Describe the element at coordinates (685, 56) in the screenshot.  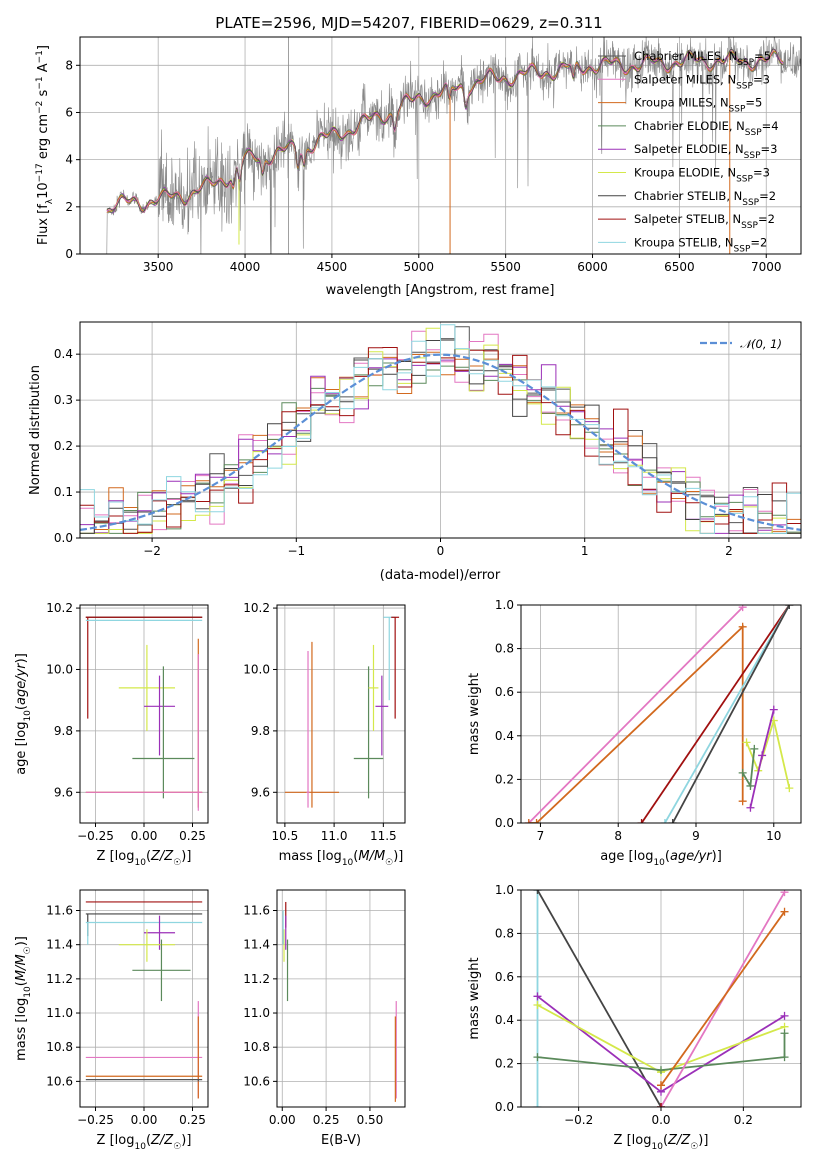
I see `legend-label-part: Chabrier MILES, N` at that location.